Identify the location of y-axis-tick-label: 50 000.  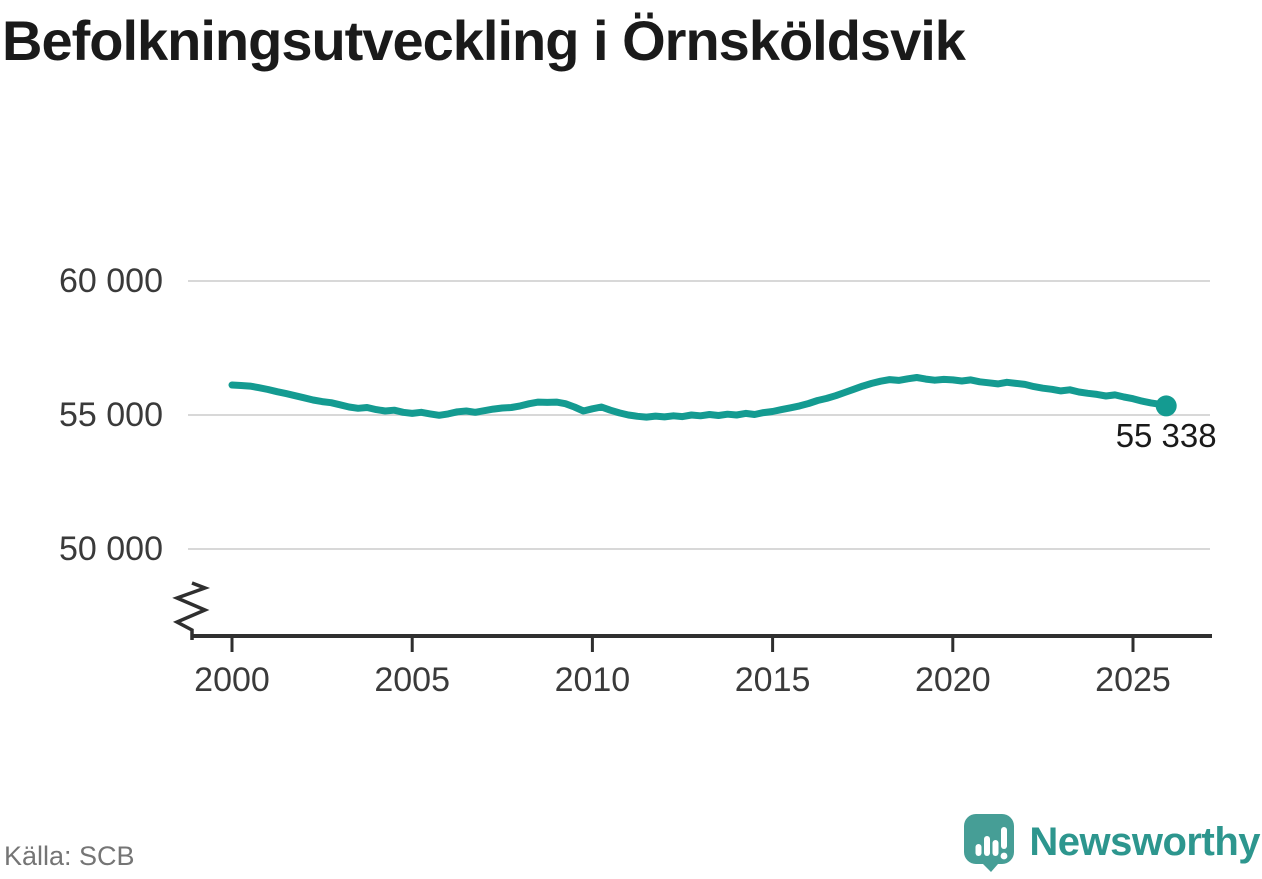
(111, 549).